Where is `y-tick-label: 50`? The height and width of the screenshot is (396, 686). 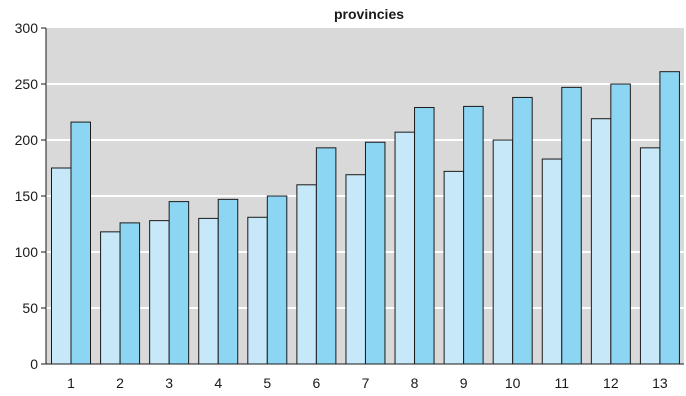 y-tick-label: 50 is located at coordinates (30, 308).